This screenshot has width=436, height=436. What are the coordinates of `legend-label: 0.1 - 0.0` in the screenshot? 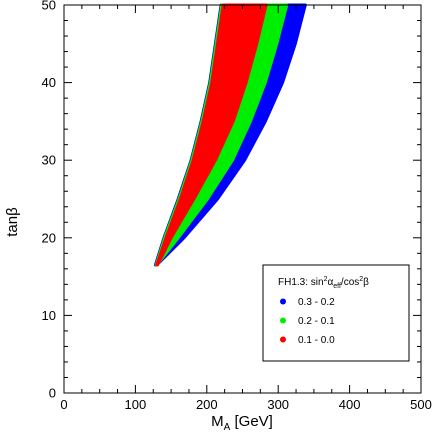 It's located at (316, 340).